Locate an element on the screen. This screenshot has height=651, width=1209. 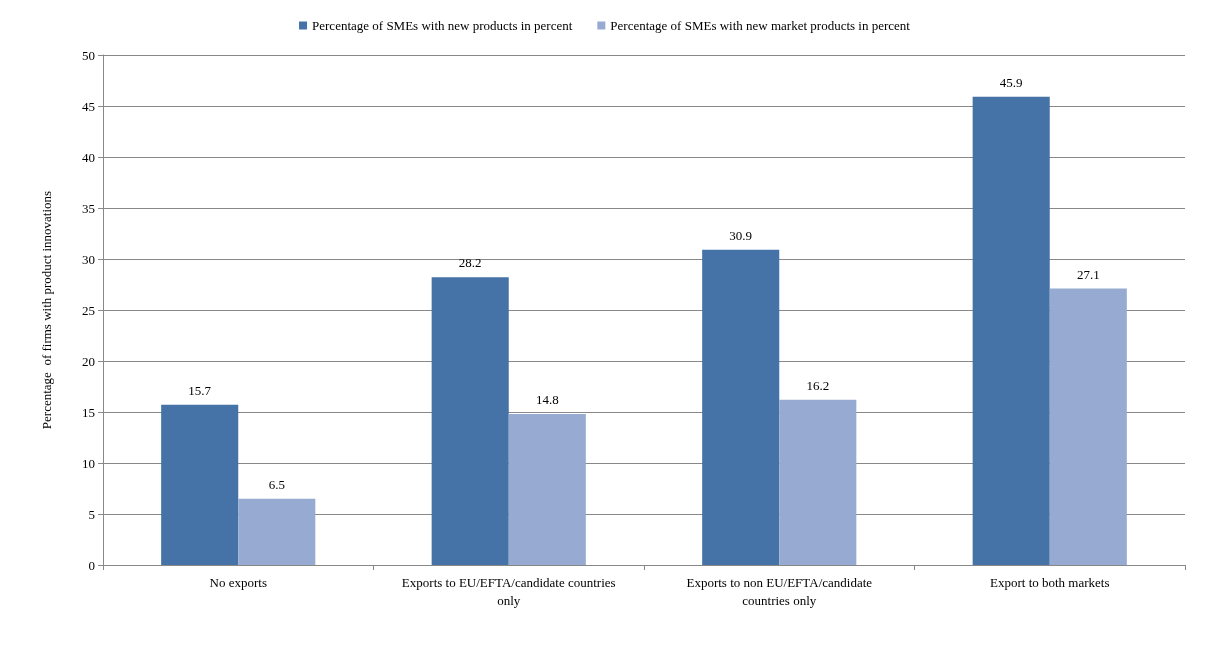
data-label: 30.9 is located at coordinates (741, 235).